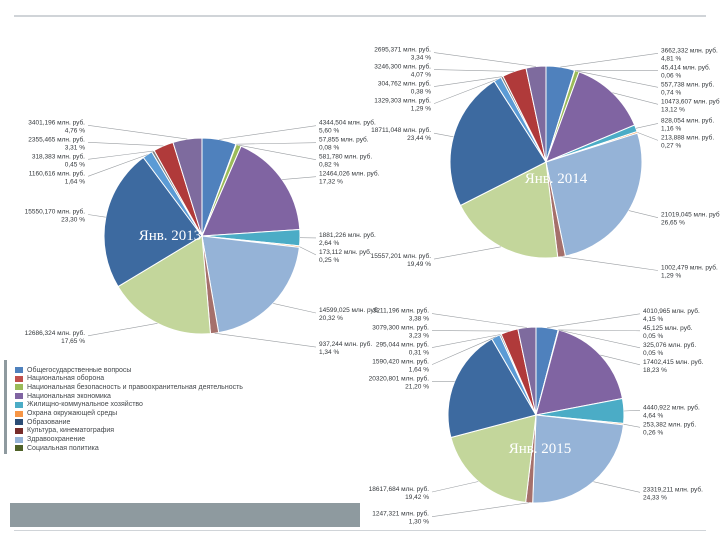 This screenshot has height=540, width=720. Describe the element at coordinates (421, 92) in the screenshot. I see `slice-percent-label: 0,38 %` at that location.